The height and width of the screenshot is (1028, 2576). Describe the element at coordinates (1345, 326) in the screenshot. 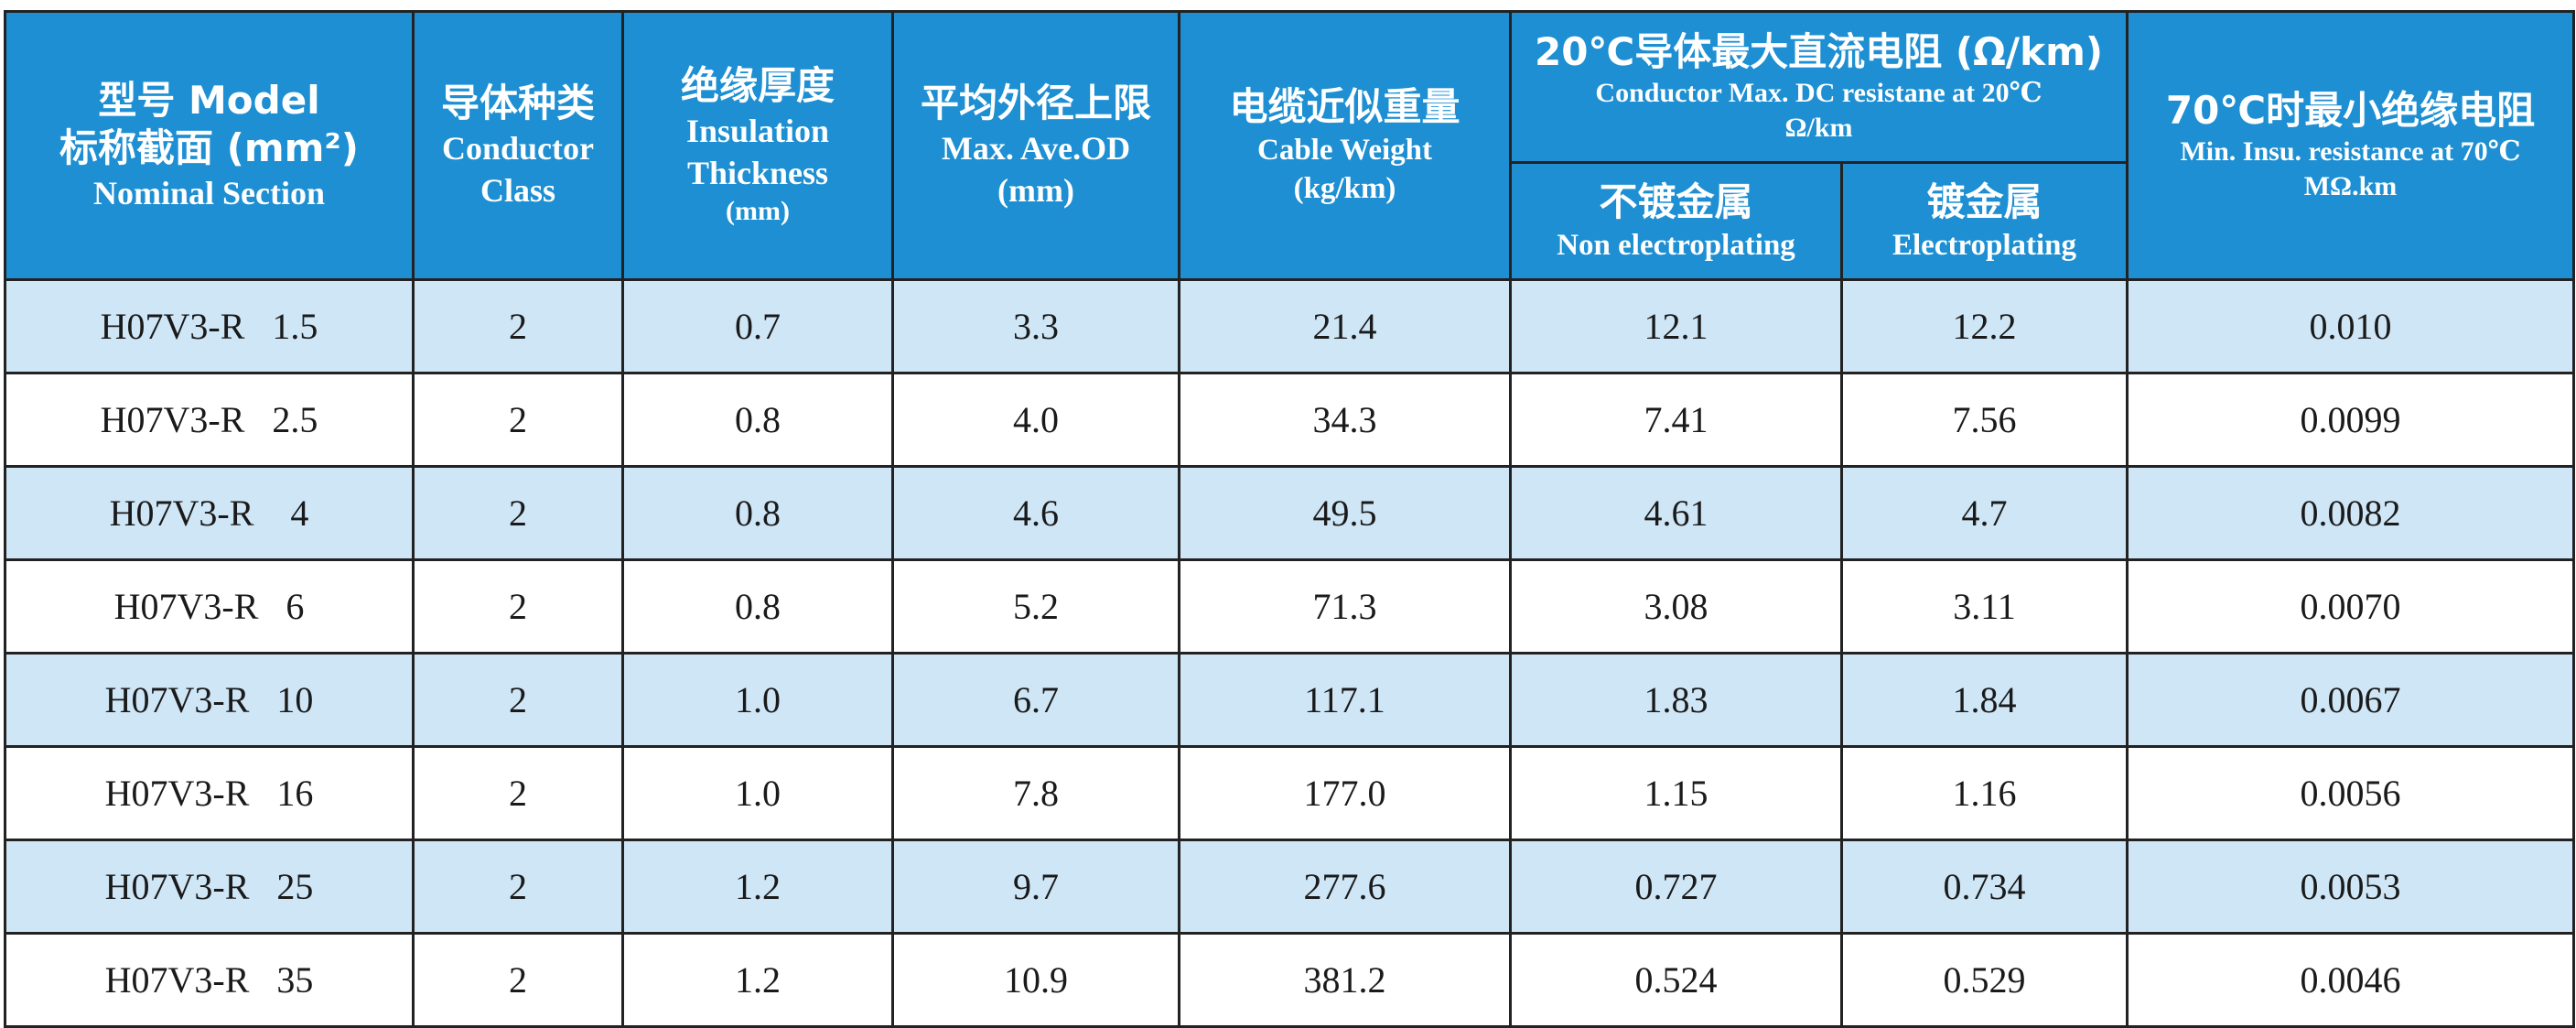

I see `cell-weight: 21.4` at that location.